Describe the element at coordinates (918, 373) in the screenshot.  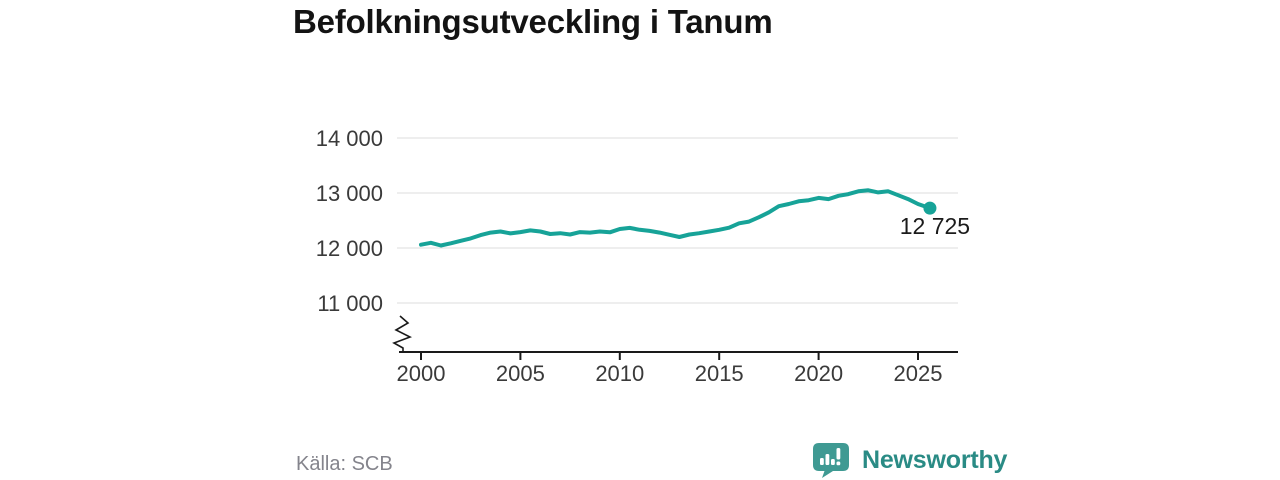
I see `x-tick-label: 2025` at that location.